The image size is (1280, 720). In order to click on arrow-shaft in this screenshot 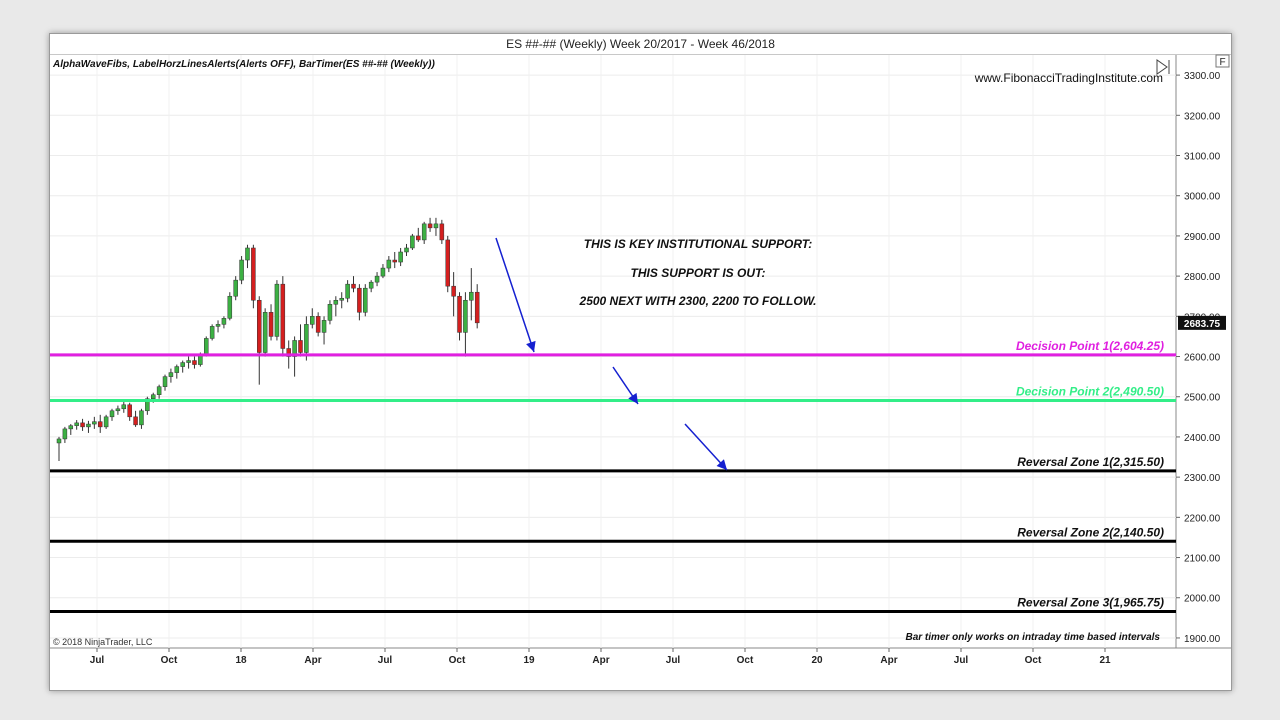, I will do `click(706, 447)`.